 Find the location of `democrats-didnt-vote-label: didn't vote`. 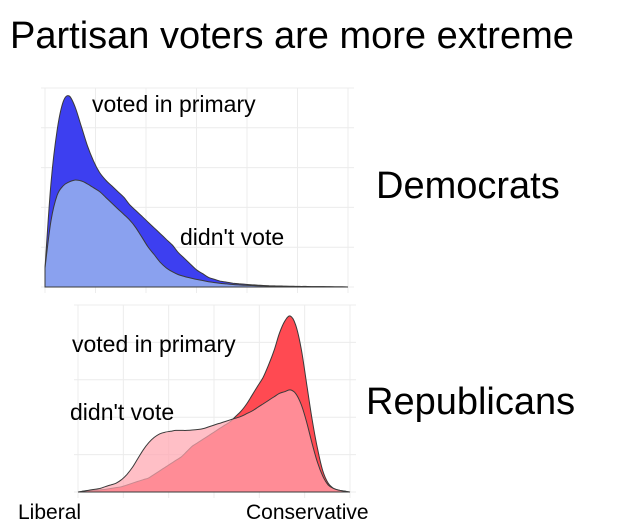

democrats-didnt-vote-label: didn't vote is located at coordinates (232, 237).